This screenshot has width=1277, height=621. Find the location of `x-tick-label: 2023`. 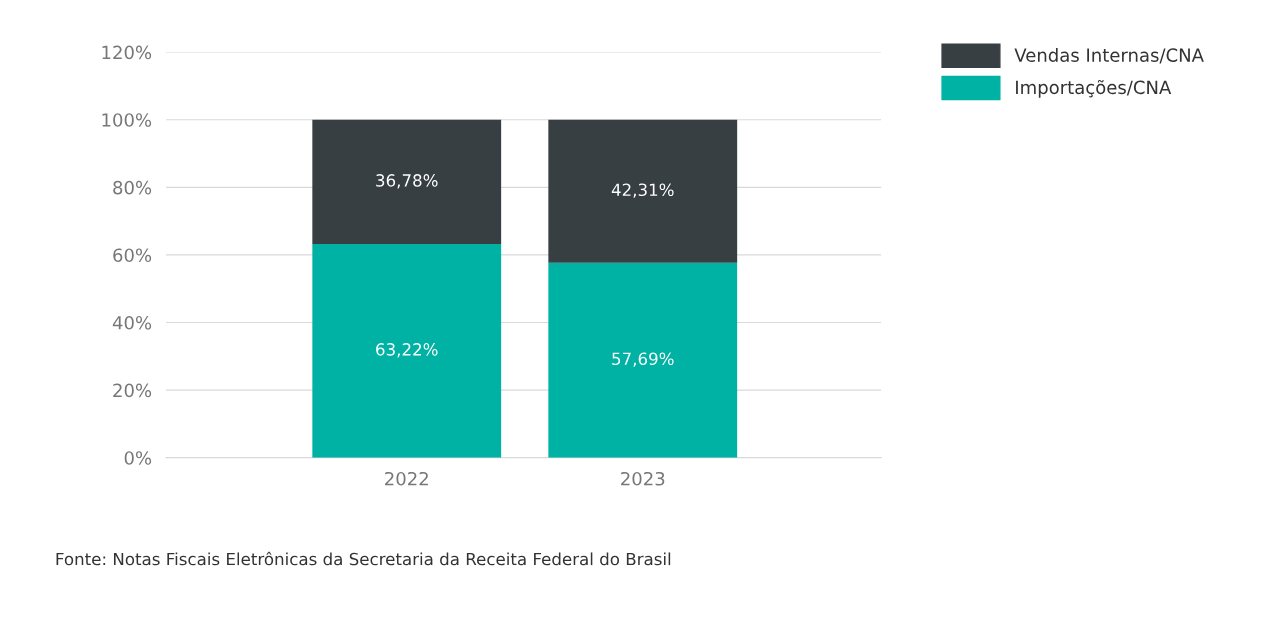

x-tick-label: 2023 is located at coordinates (643, 478).